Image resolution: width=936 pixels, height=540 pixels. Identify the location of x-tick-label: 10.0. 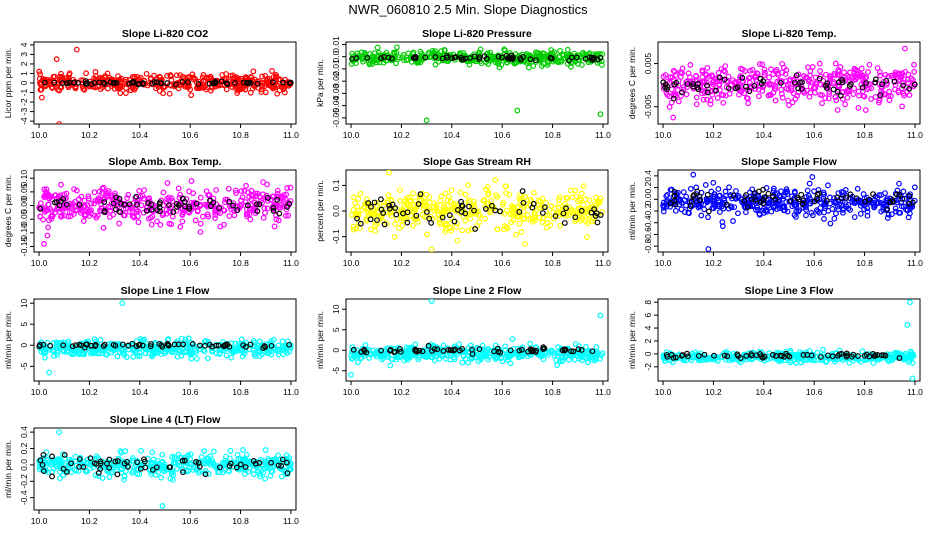
(39, 135).